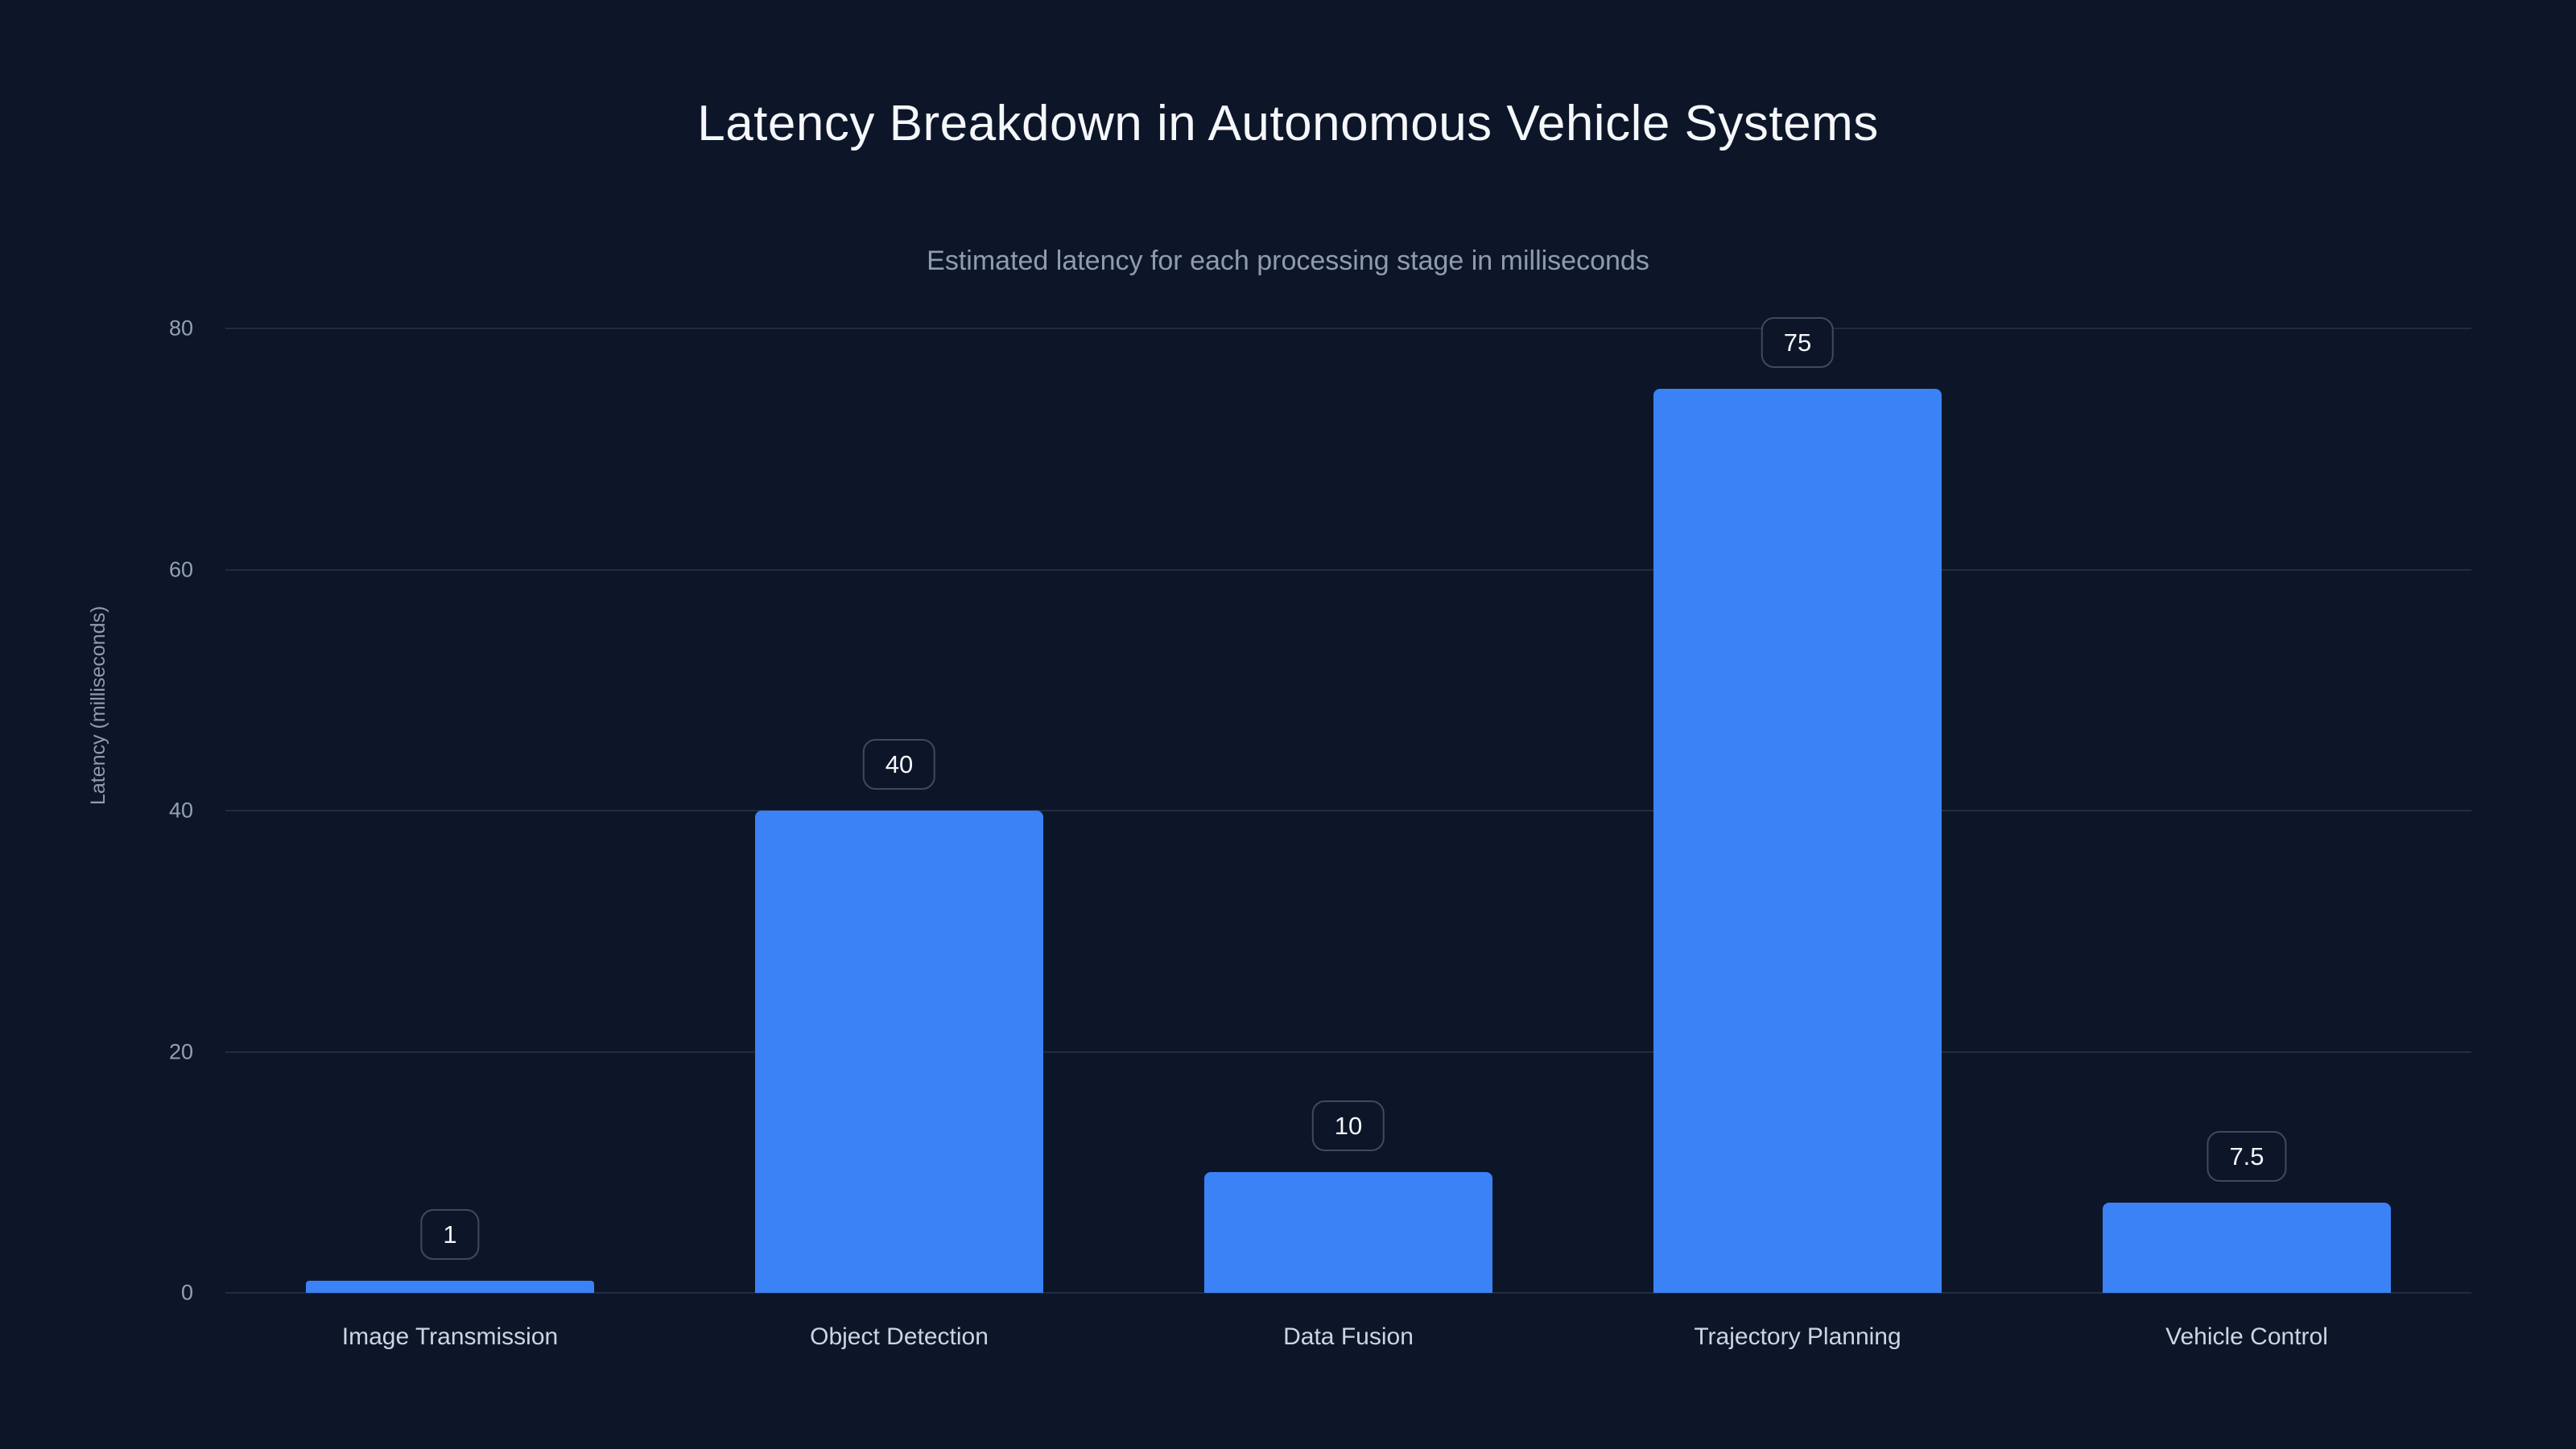 The height and width of the screenshot is (1449, 2576). Describe the element at coordinates (450, 1235) in the screenshot. I see `value-badge: 1` at that location.